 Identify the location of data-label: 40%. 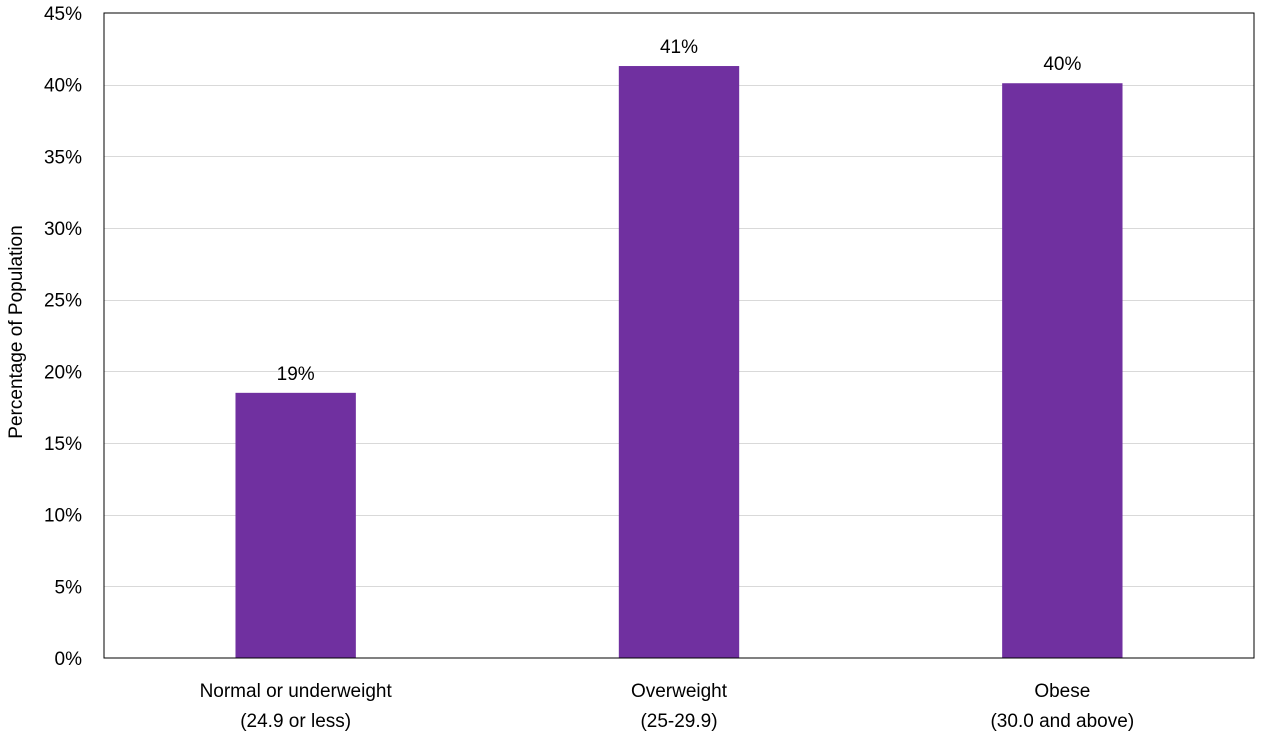
(1062, 64).